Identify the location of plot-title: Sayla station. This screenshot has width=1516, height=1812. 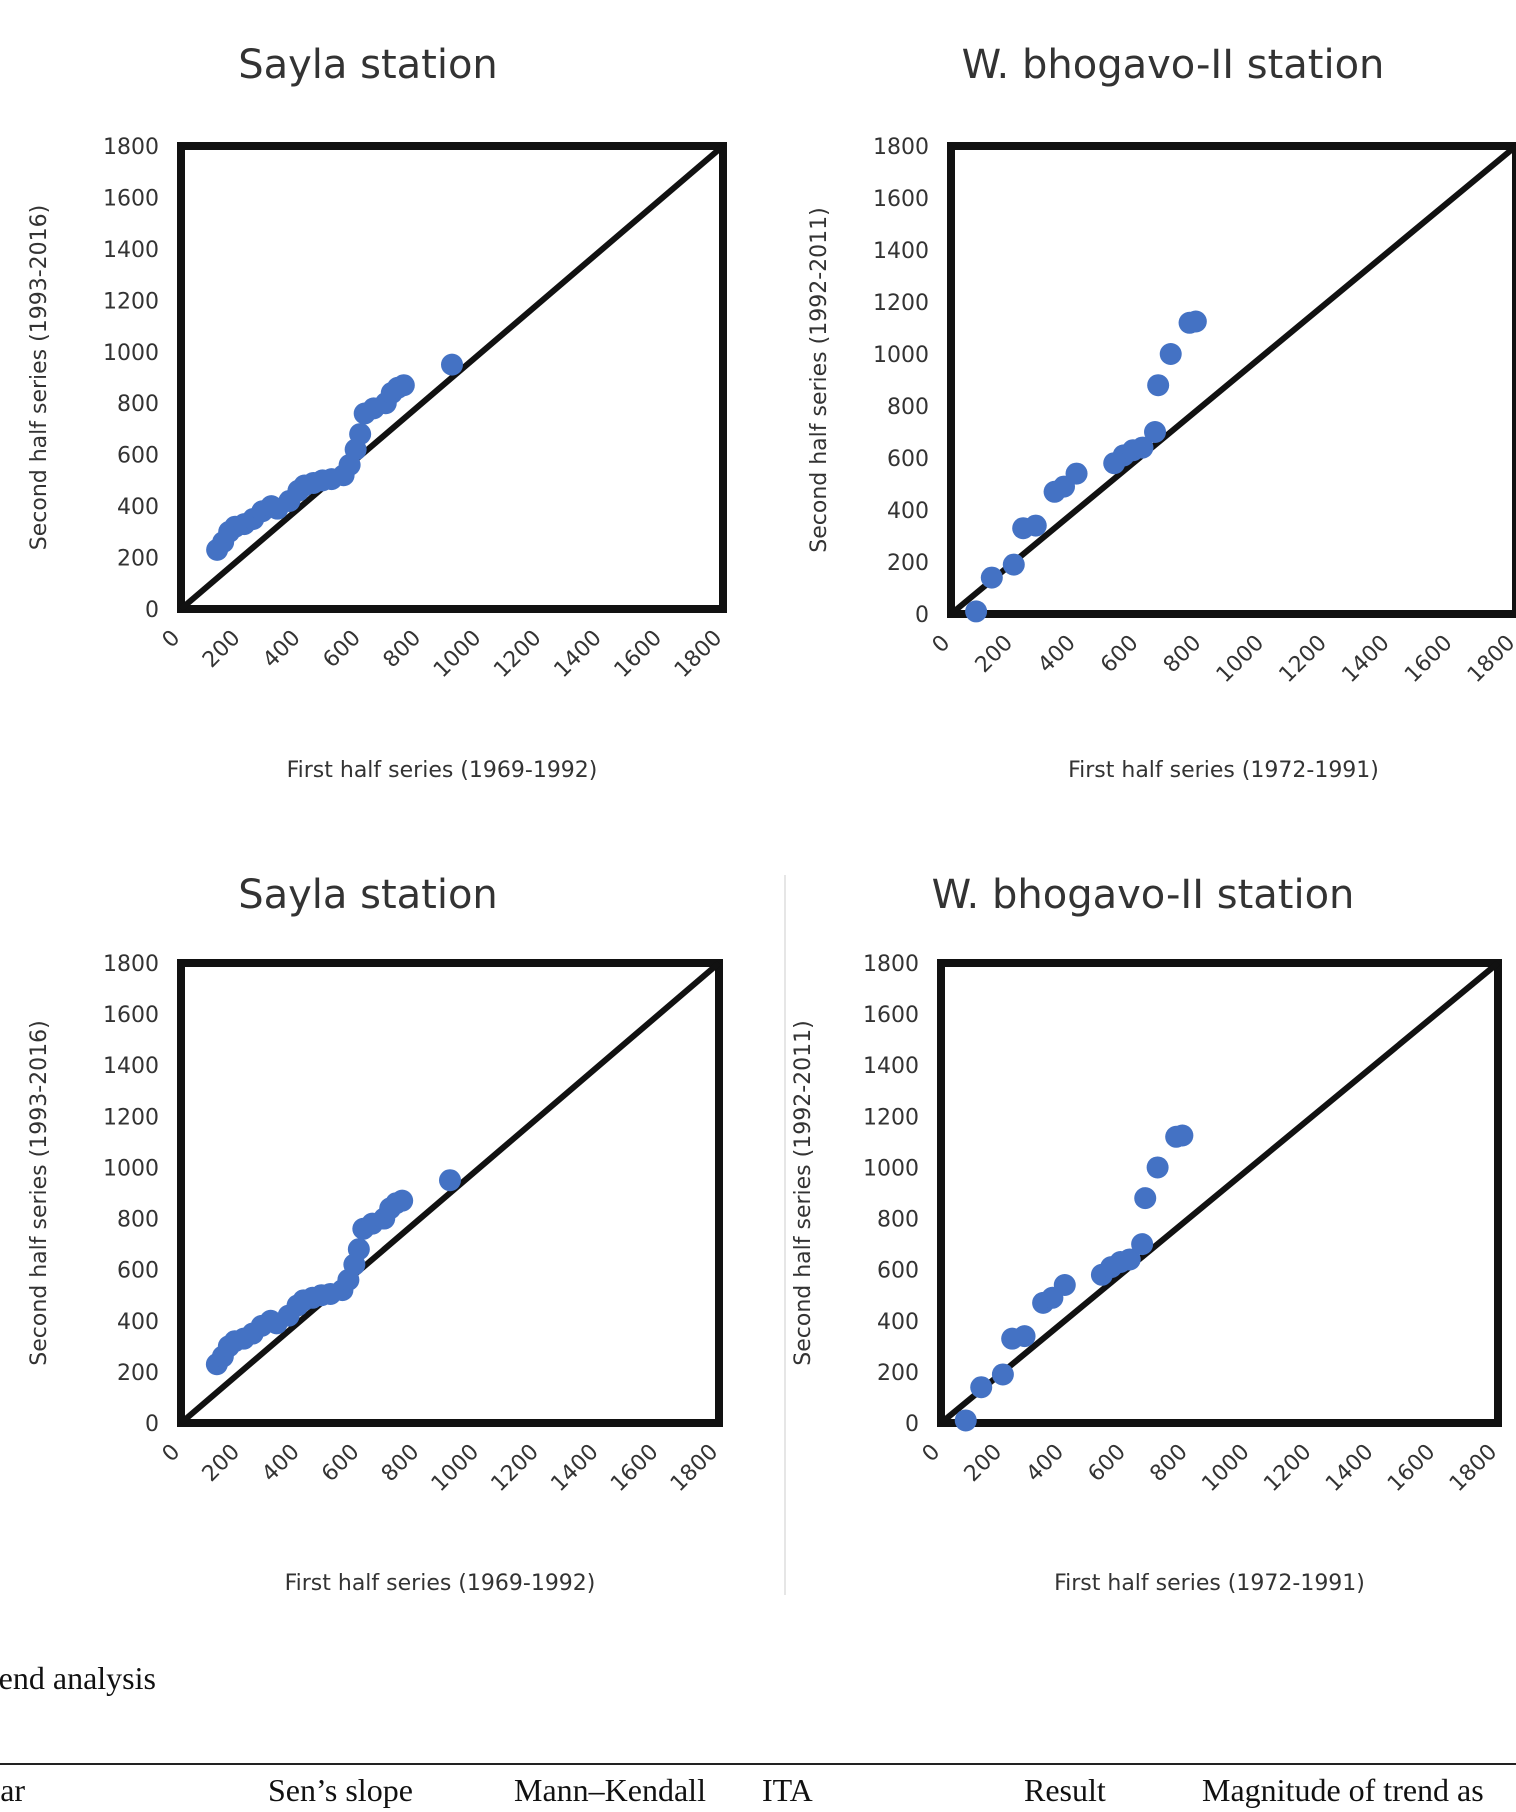
(368, 895).